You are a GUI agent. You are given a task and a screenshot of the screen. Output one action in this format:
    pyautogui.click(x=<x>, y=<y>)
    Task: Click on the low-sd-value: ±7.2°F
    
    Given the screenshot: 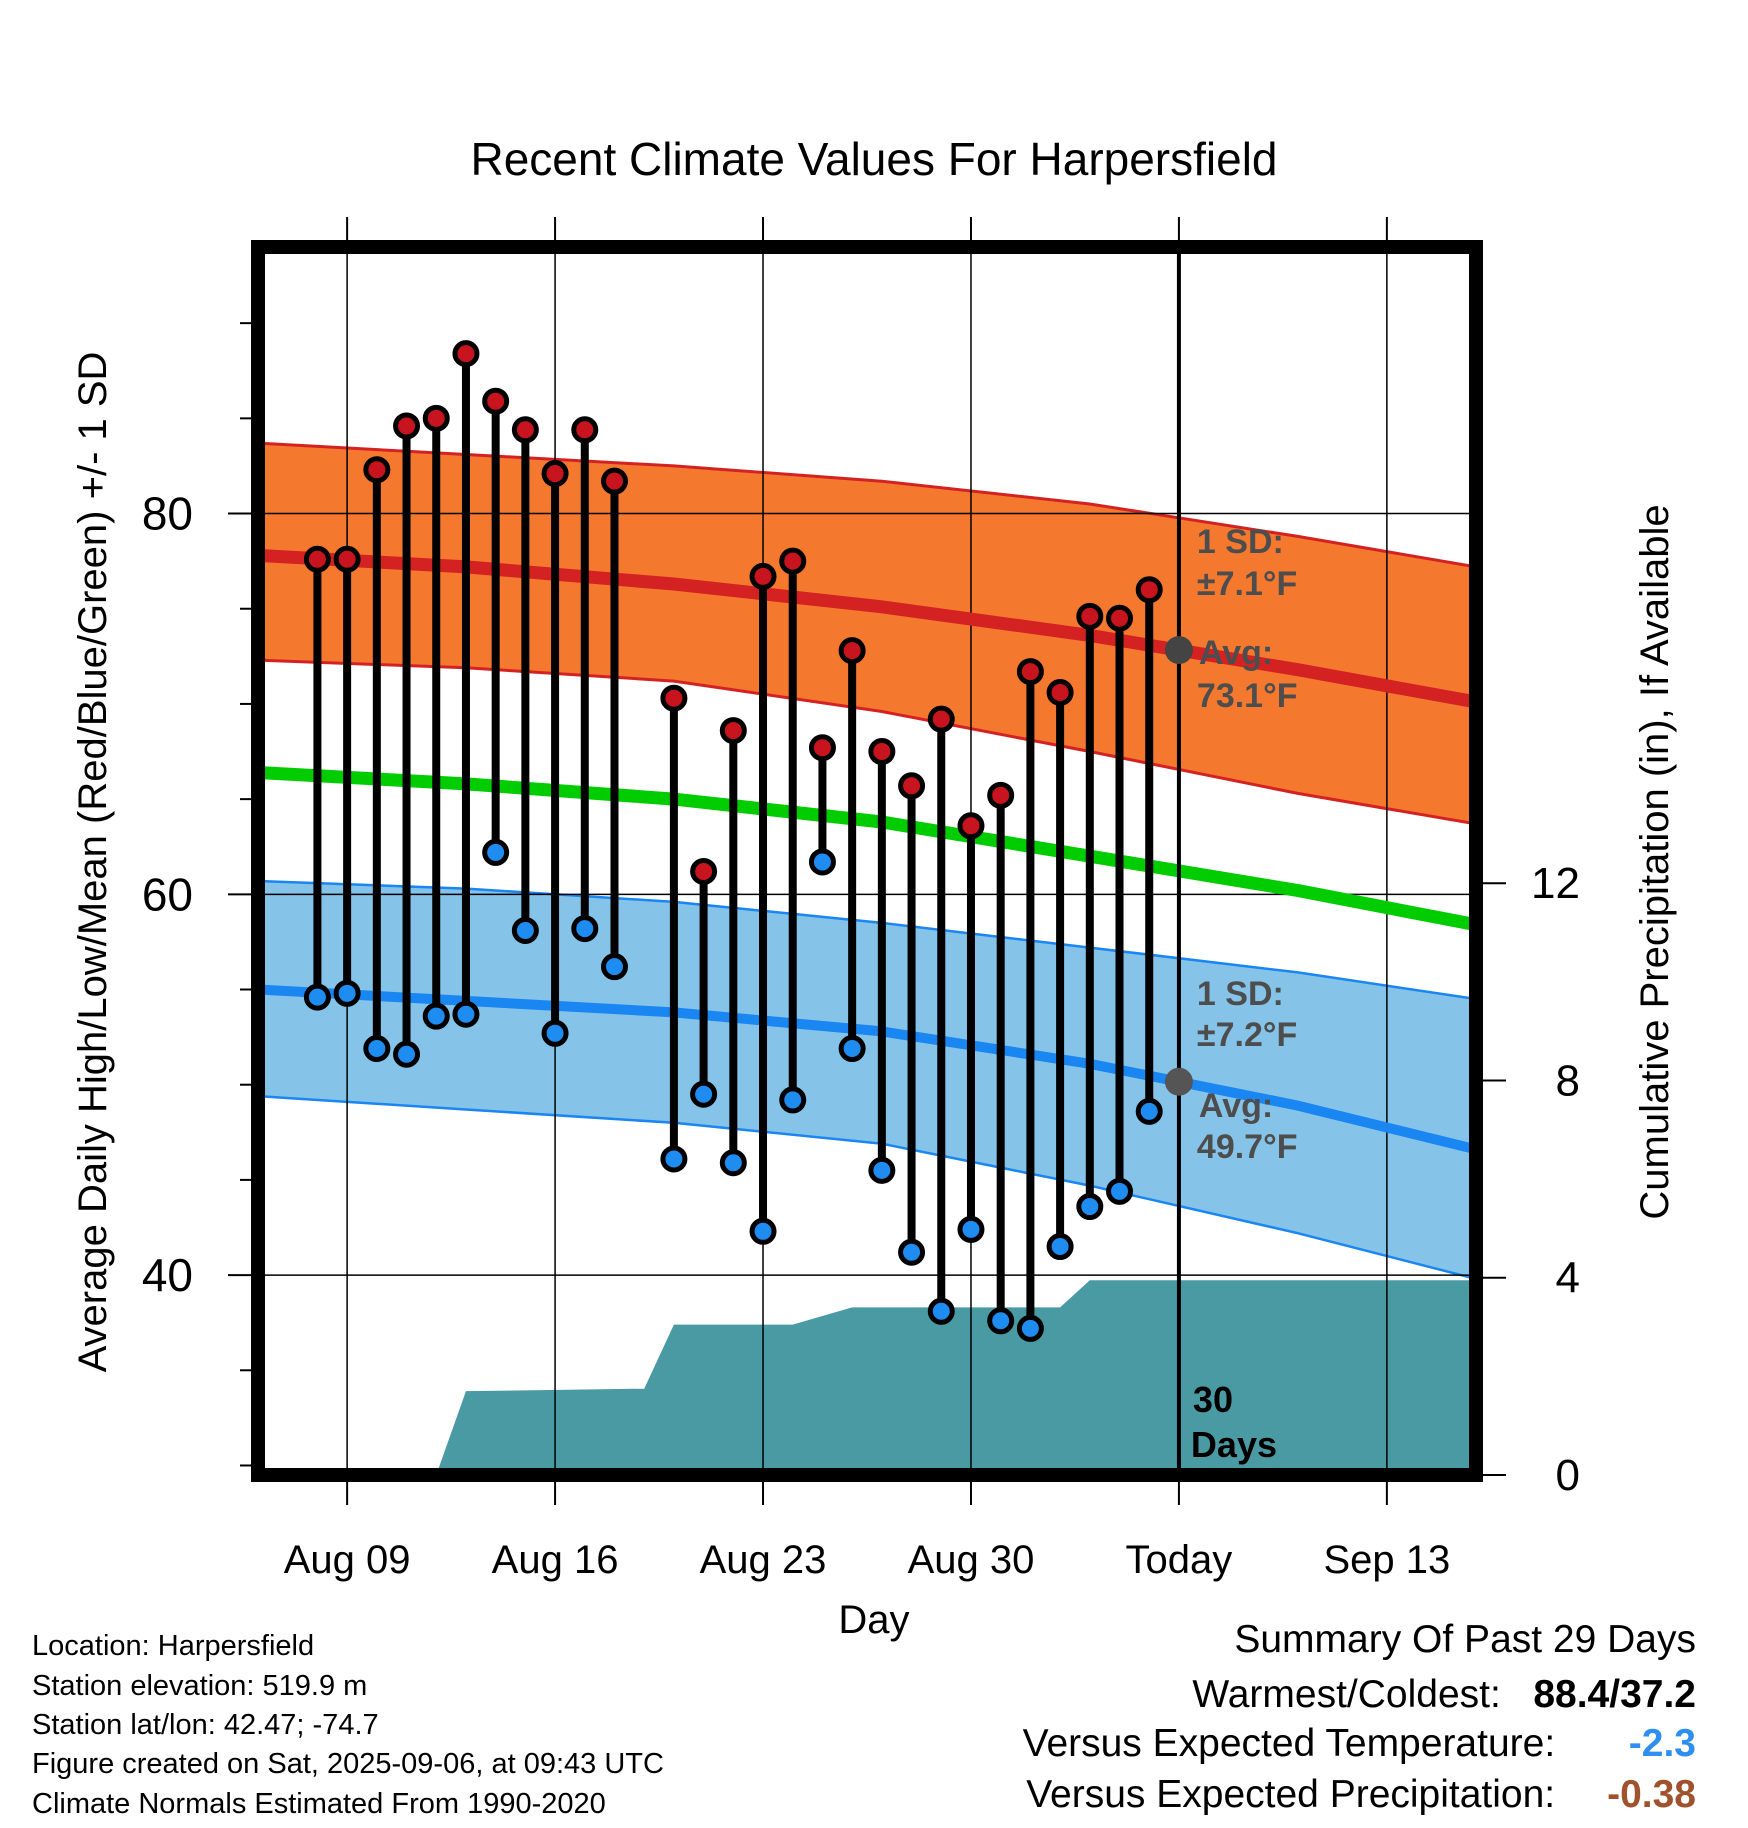 What is the action you would take?
    pyautogui.click(x=1247, y=1035)
    